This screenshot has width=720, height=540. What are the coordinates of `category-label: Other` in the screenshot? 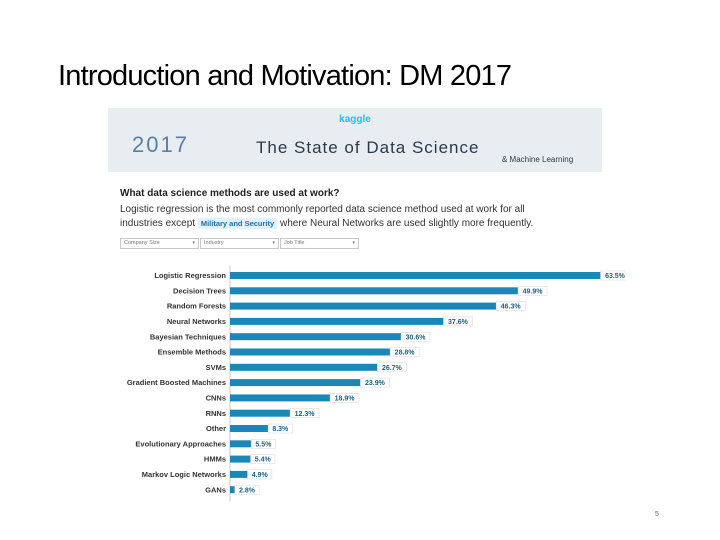 It's located at (216, 428).